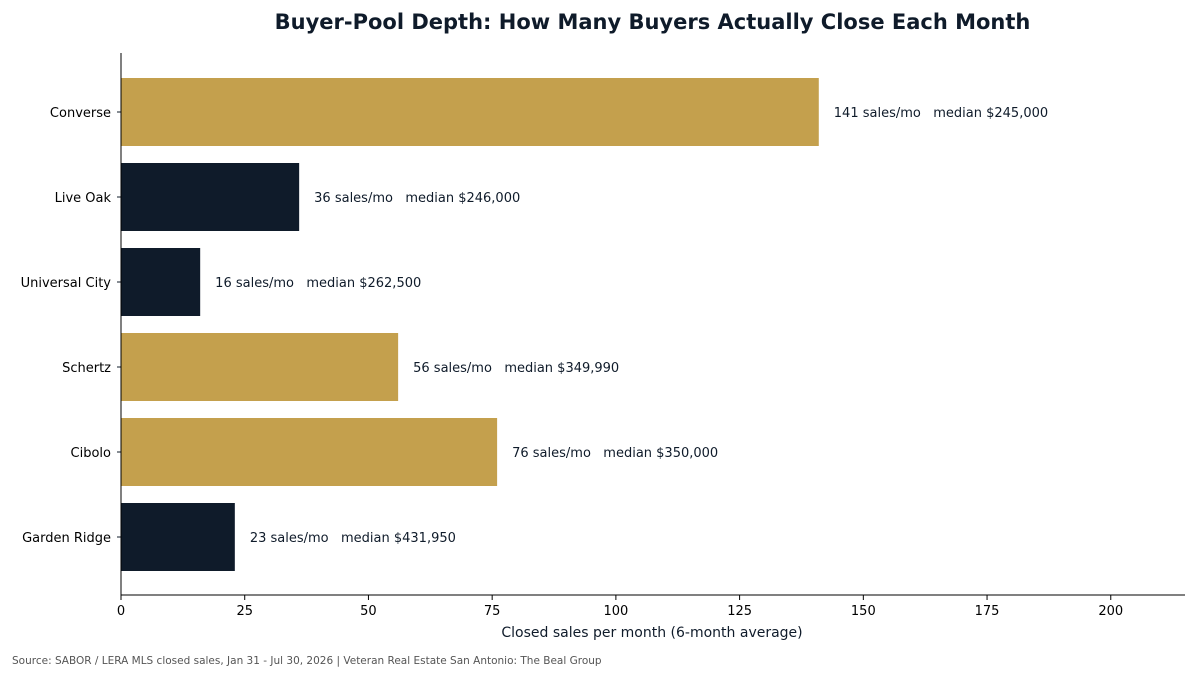  I want to click on x-tick-label: 125, so click(739, 611).